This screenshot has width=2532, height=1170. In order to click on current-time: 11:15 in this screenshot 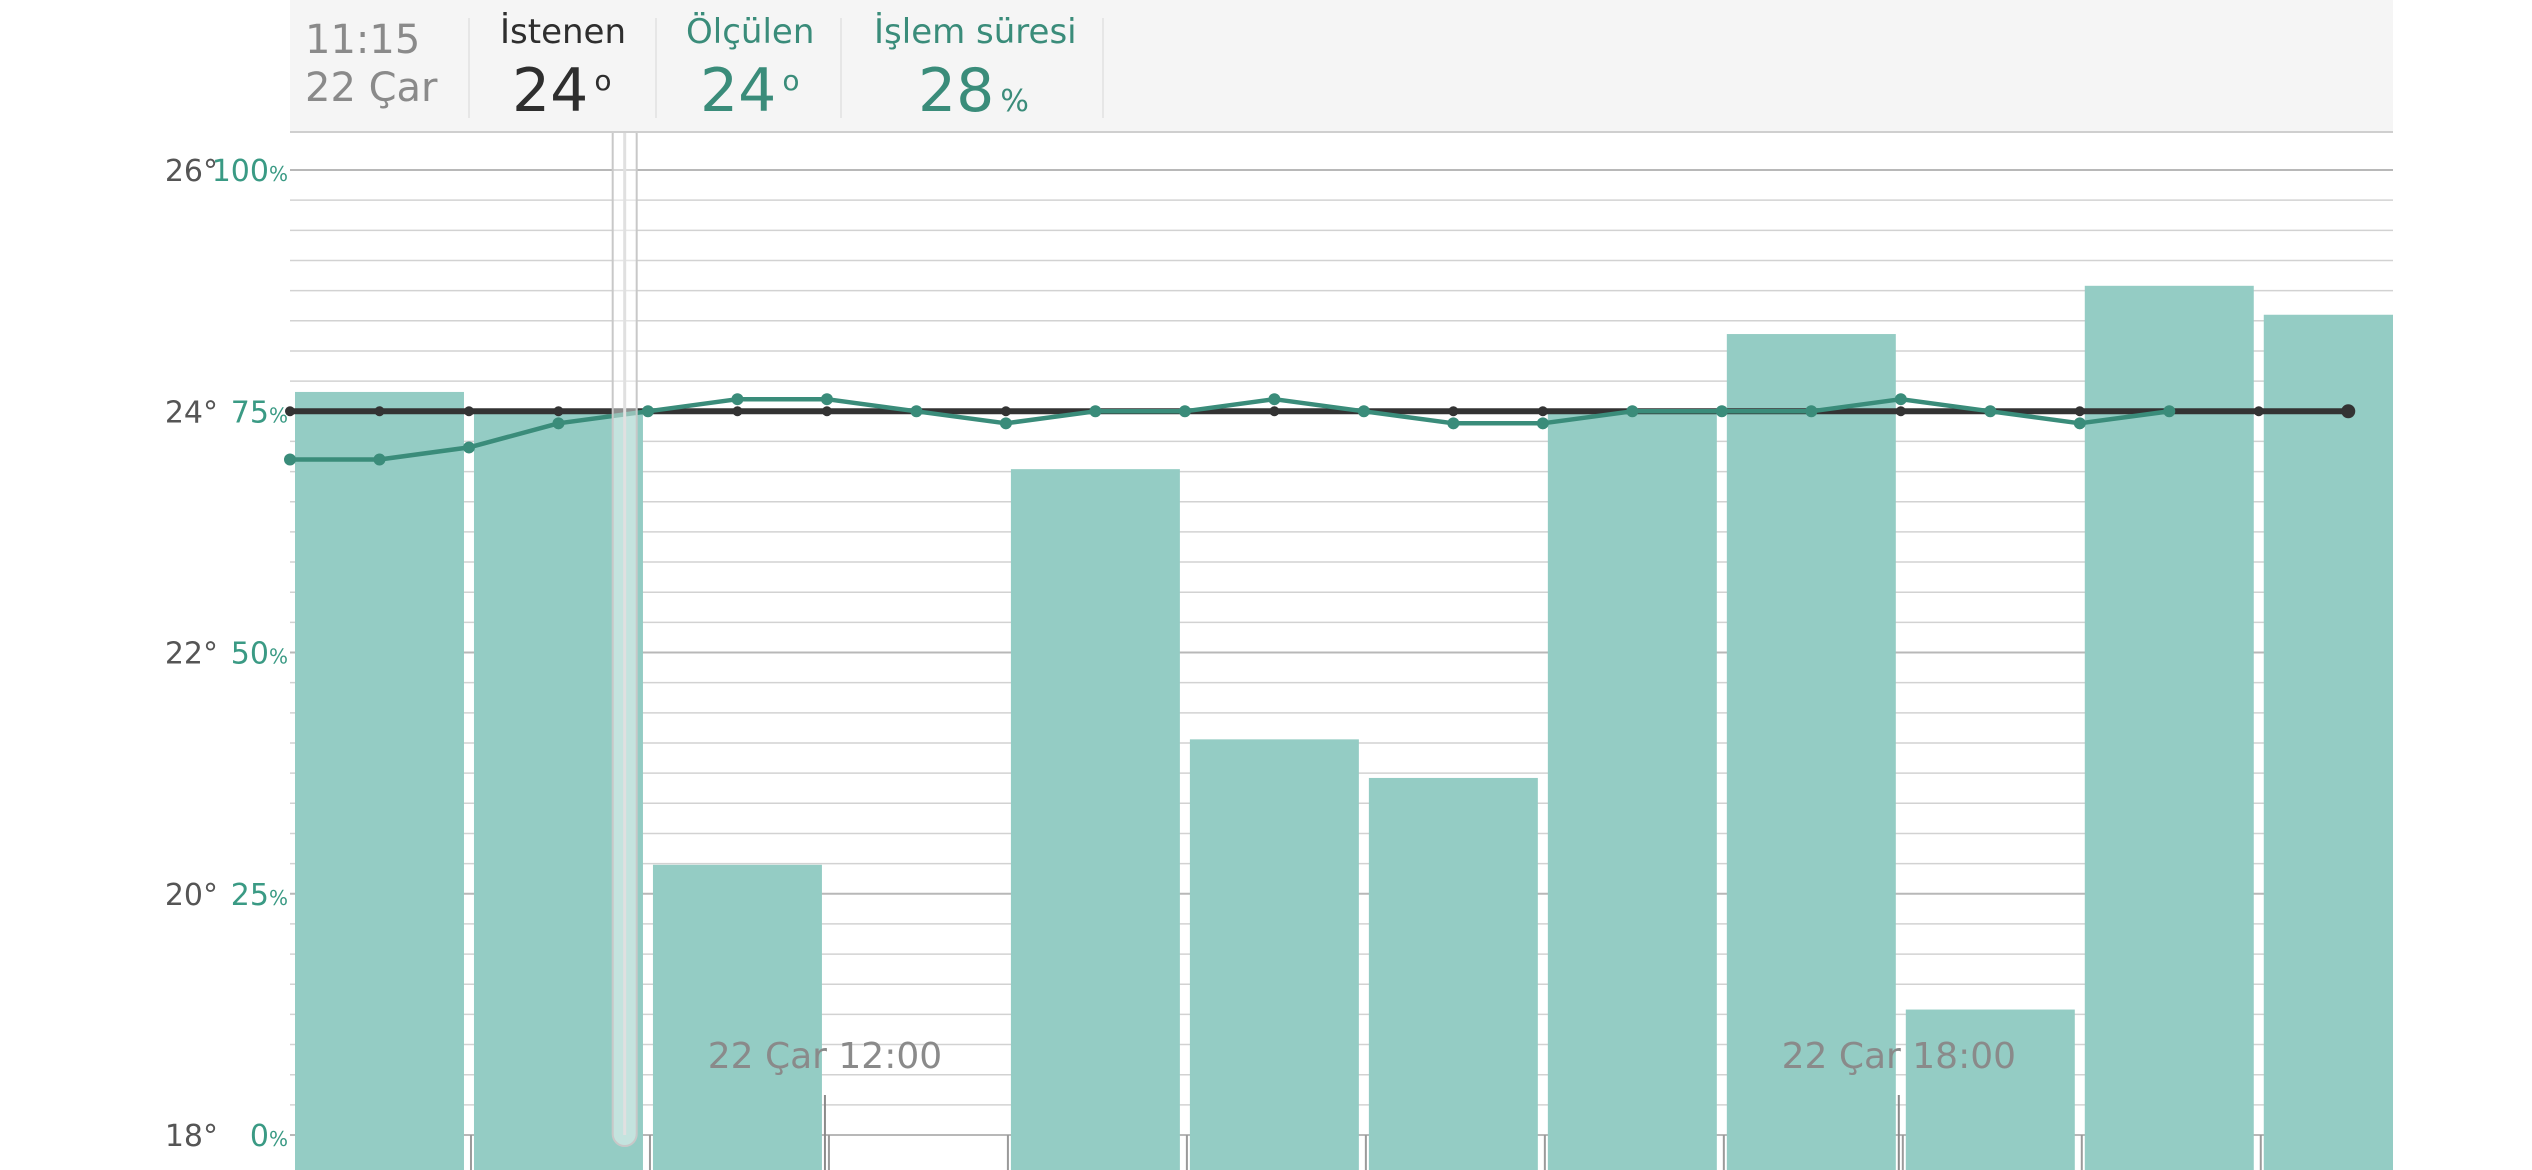, I will do `click(363, 40)`.